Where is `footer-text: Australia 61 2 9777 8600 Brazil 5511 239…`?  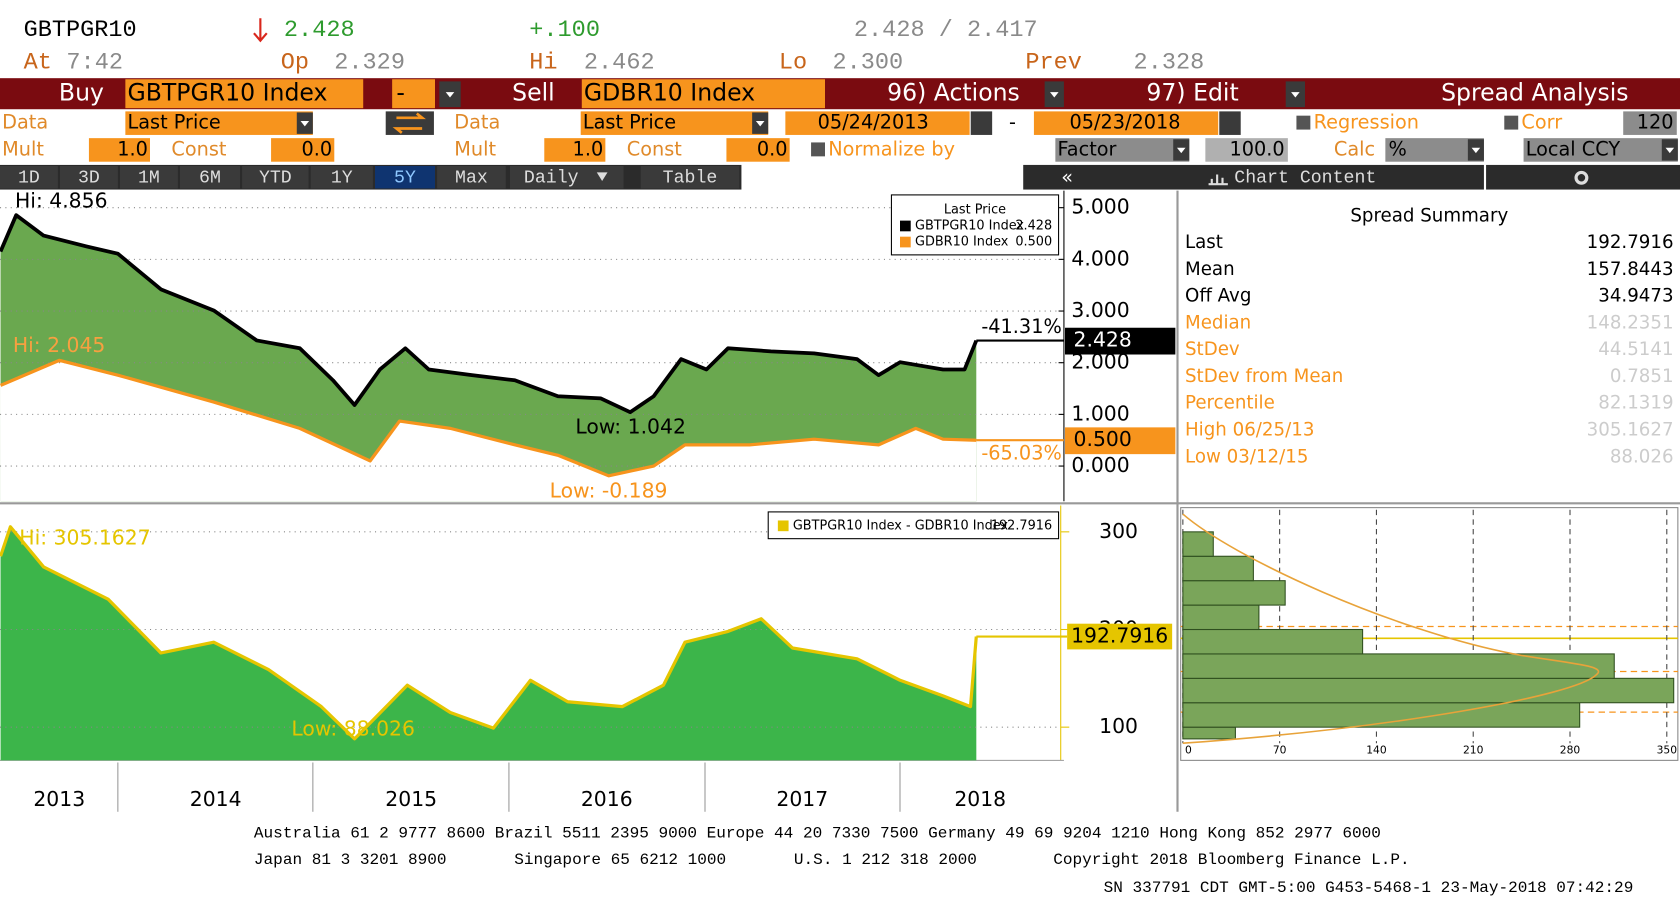
footer-text: Australia 61 2 9777 8600 Brazil 5511 239… is located at coordinates (817, 833).